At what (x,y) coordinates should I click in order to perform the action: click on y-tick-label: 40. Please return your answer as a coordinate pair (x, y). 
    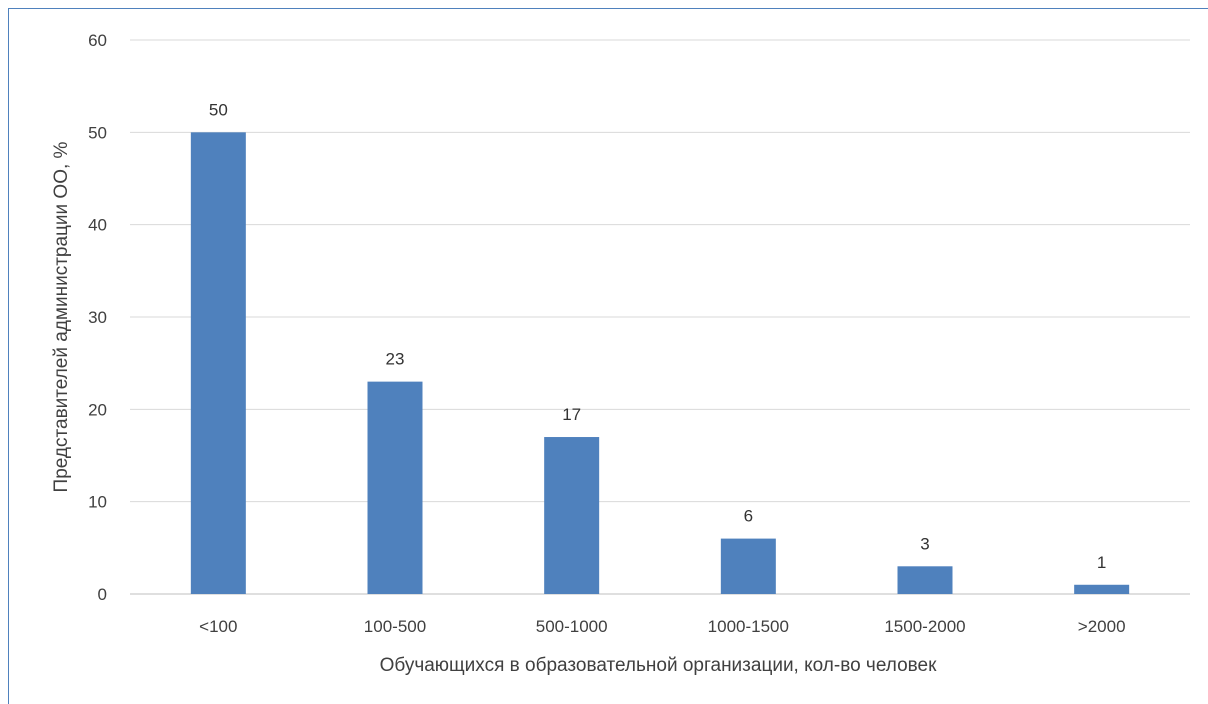
    Looking at the image, I should click on (97, 225).